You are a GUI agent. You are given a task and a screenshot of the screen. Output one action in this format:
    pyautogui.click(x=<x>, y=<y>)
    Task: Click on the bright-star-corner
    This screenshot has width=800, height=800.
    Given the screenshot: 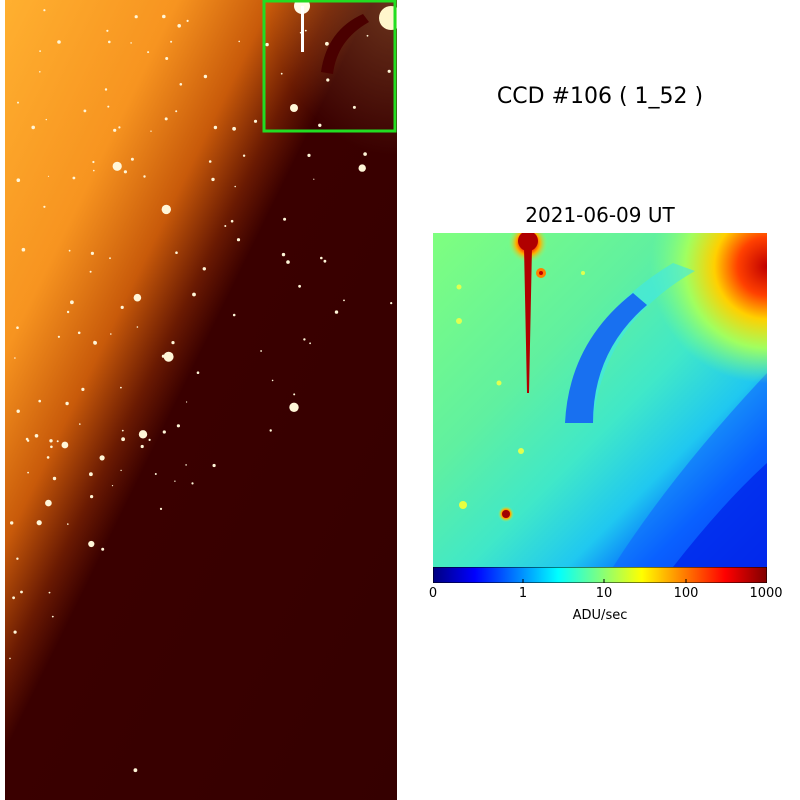 What is the action you would take?
    pyautogui.click(x=388, y=18)
    